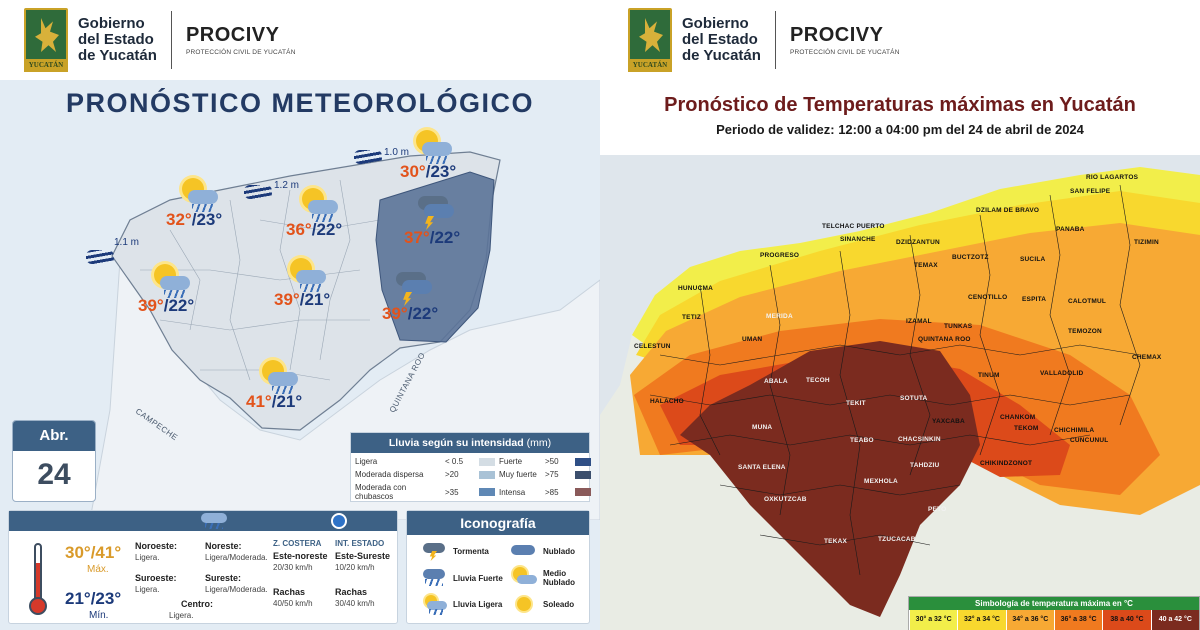 The height and width of the screenshot is (630, 1200). Describe the element at coordinates (651, 35) in the screenshot. I see `deer-emblem-icon` at that location.